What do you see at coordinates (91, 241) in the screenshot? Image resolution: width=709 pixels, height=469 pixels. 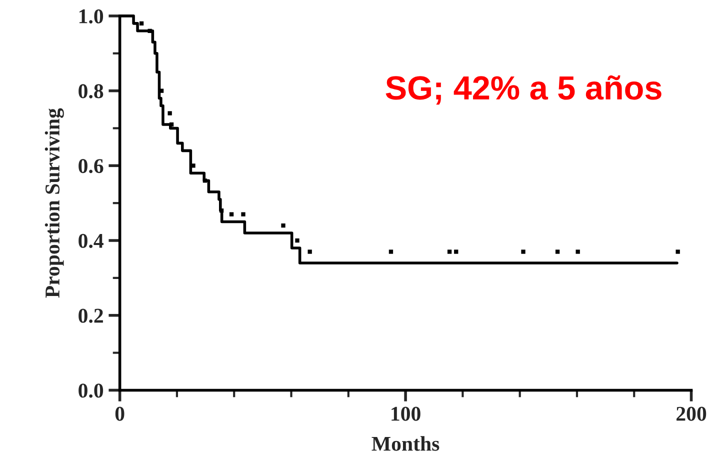 I see `y-tick-label: 0.4` at bounding box center [91, 241].